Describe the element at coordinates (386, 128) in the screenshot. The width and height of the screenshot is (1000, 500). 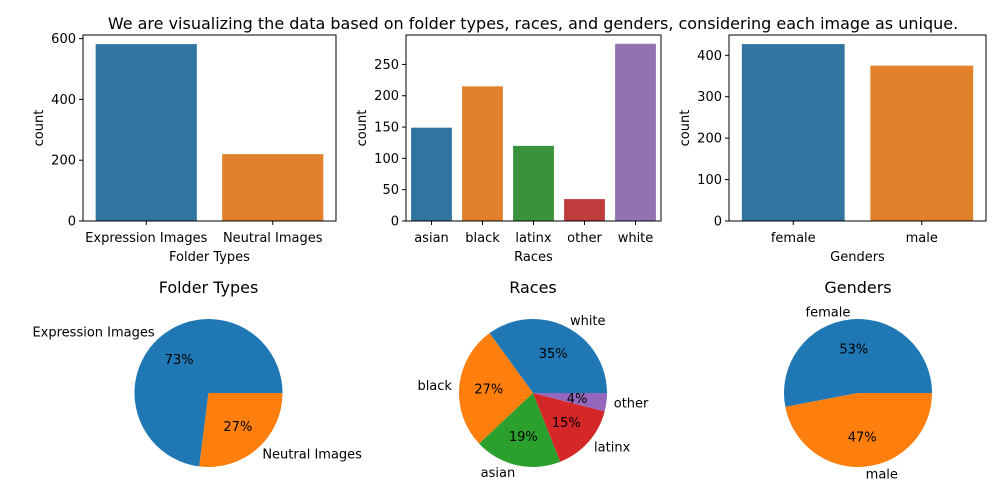
I see `y-tick-label: 150` at that location.